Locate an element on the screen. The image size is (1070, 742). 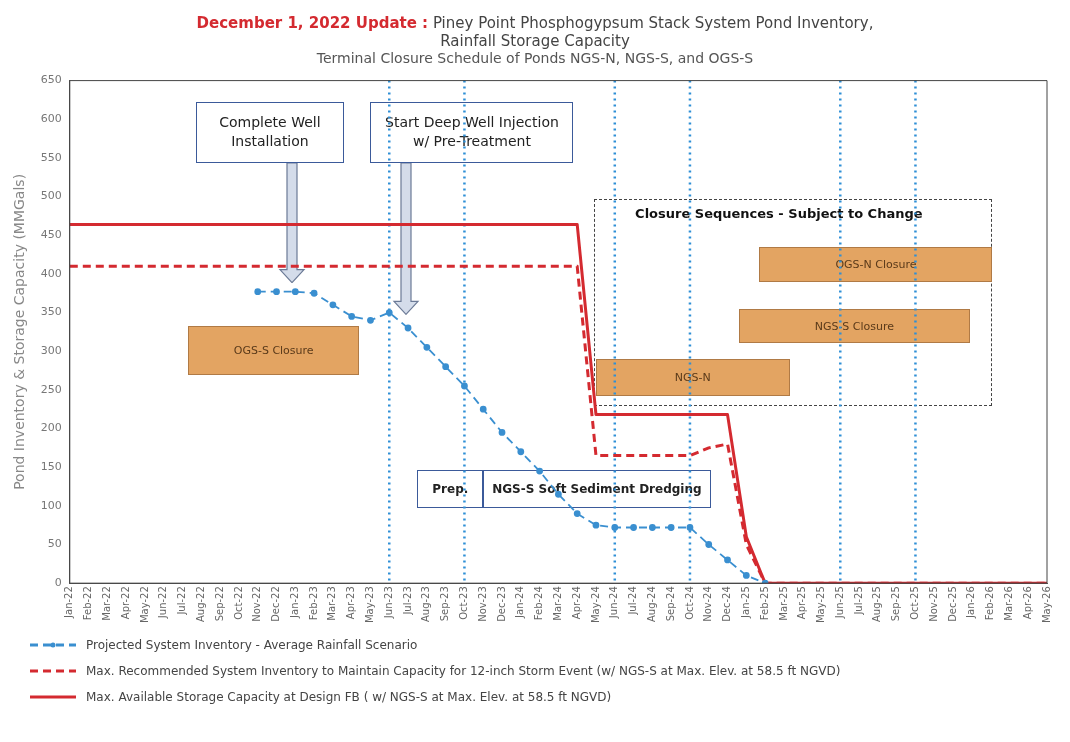
x-tick-label: Aug-24 is located at coordinates (651, 604).